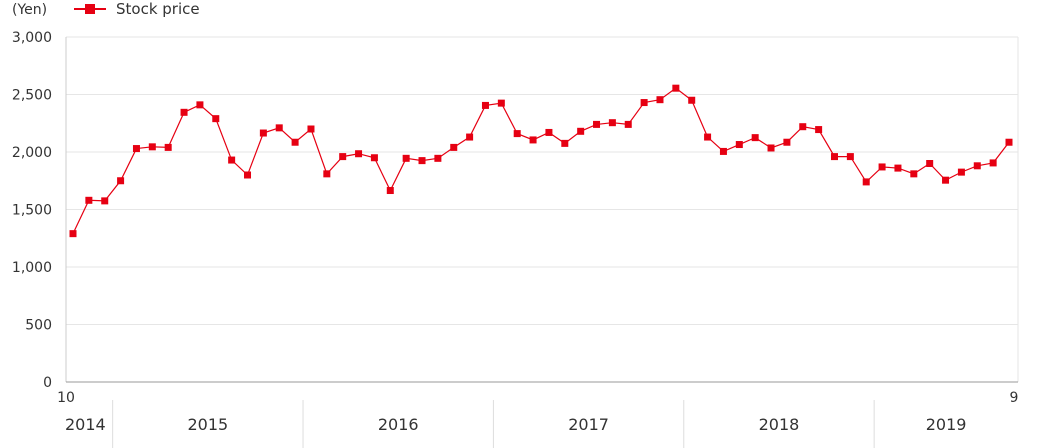  What do you see at coordinates (779, 424) in the screenshot?
I see `year-label-2018: 2018` at bounding box center [779, 424].